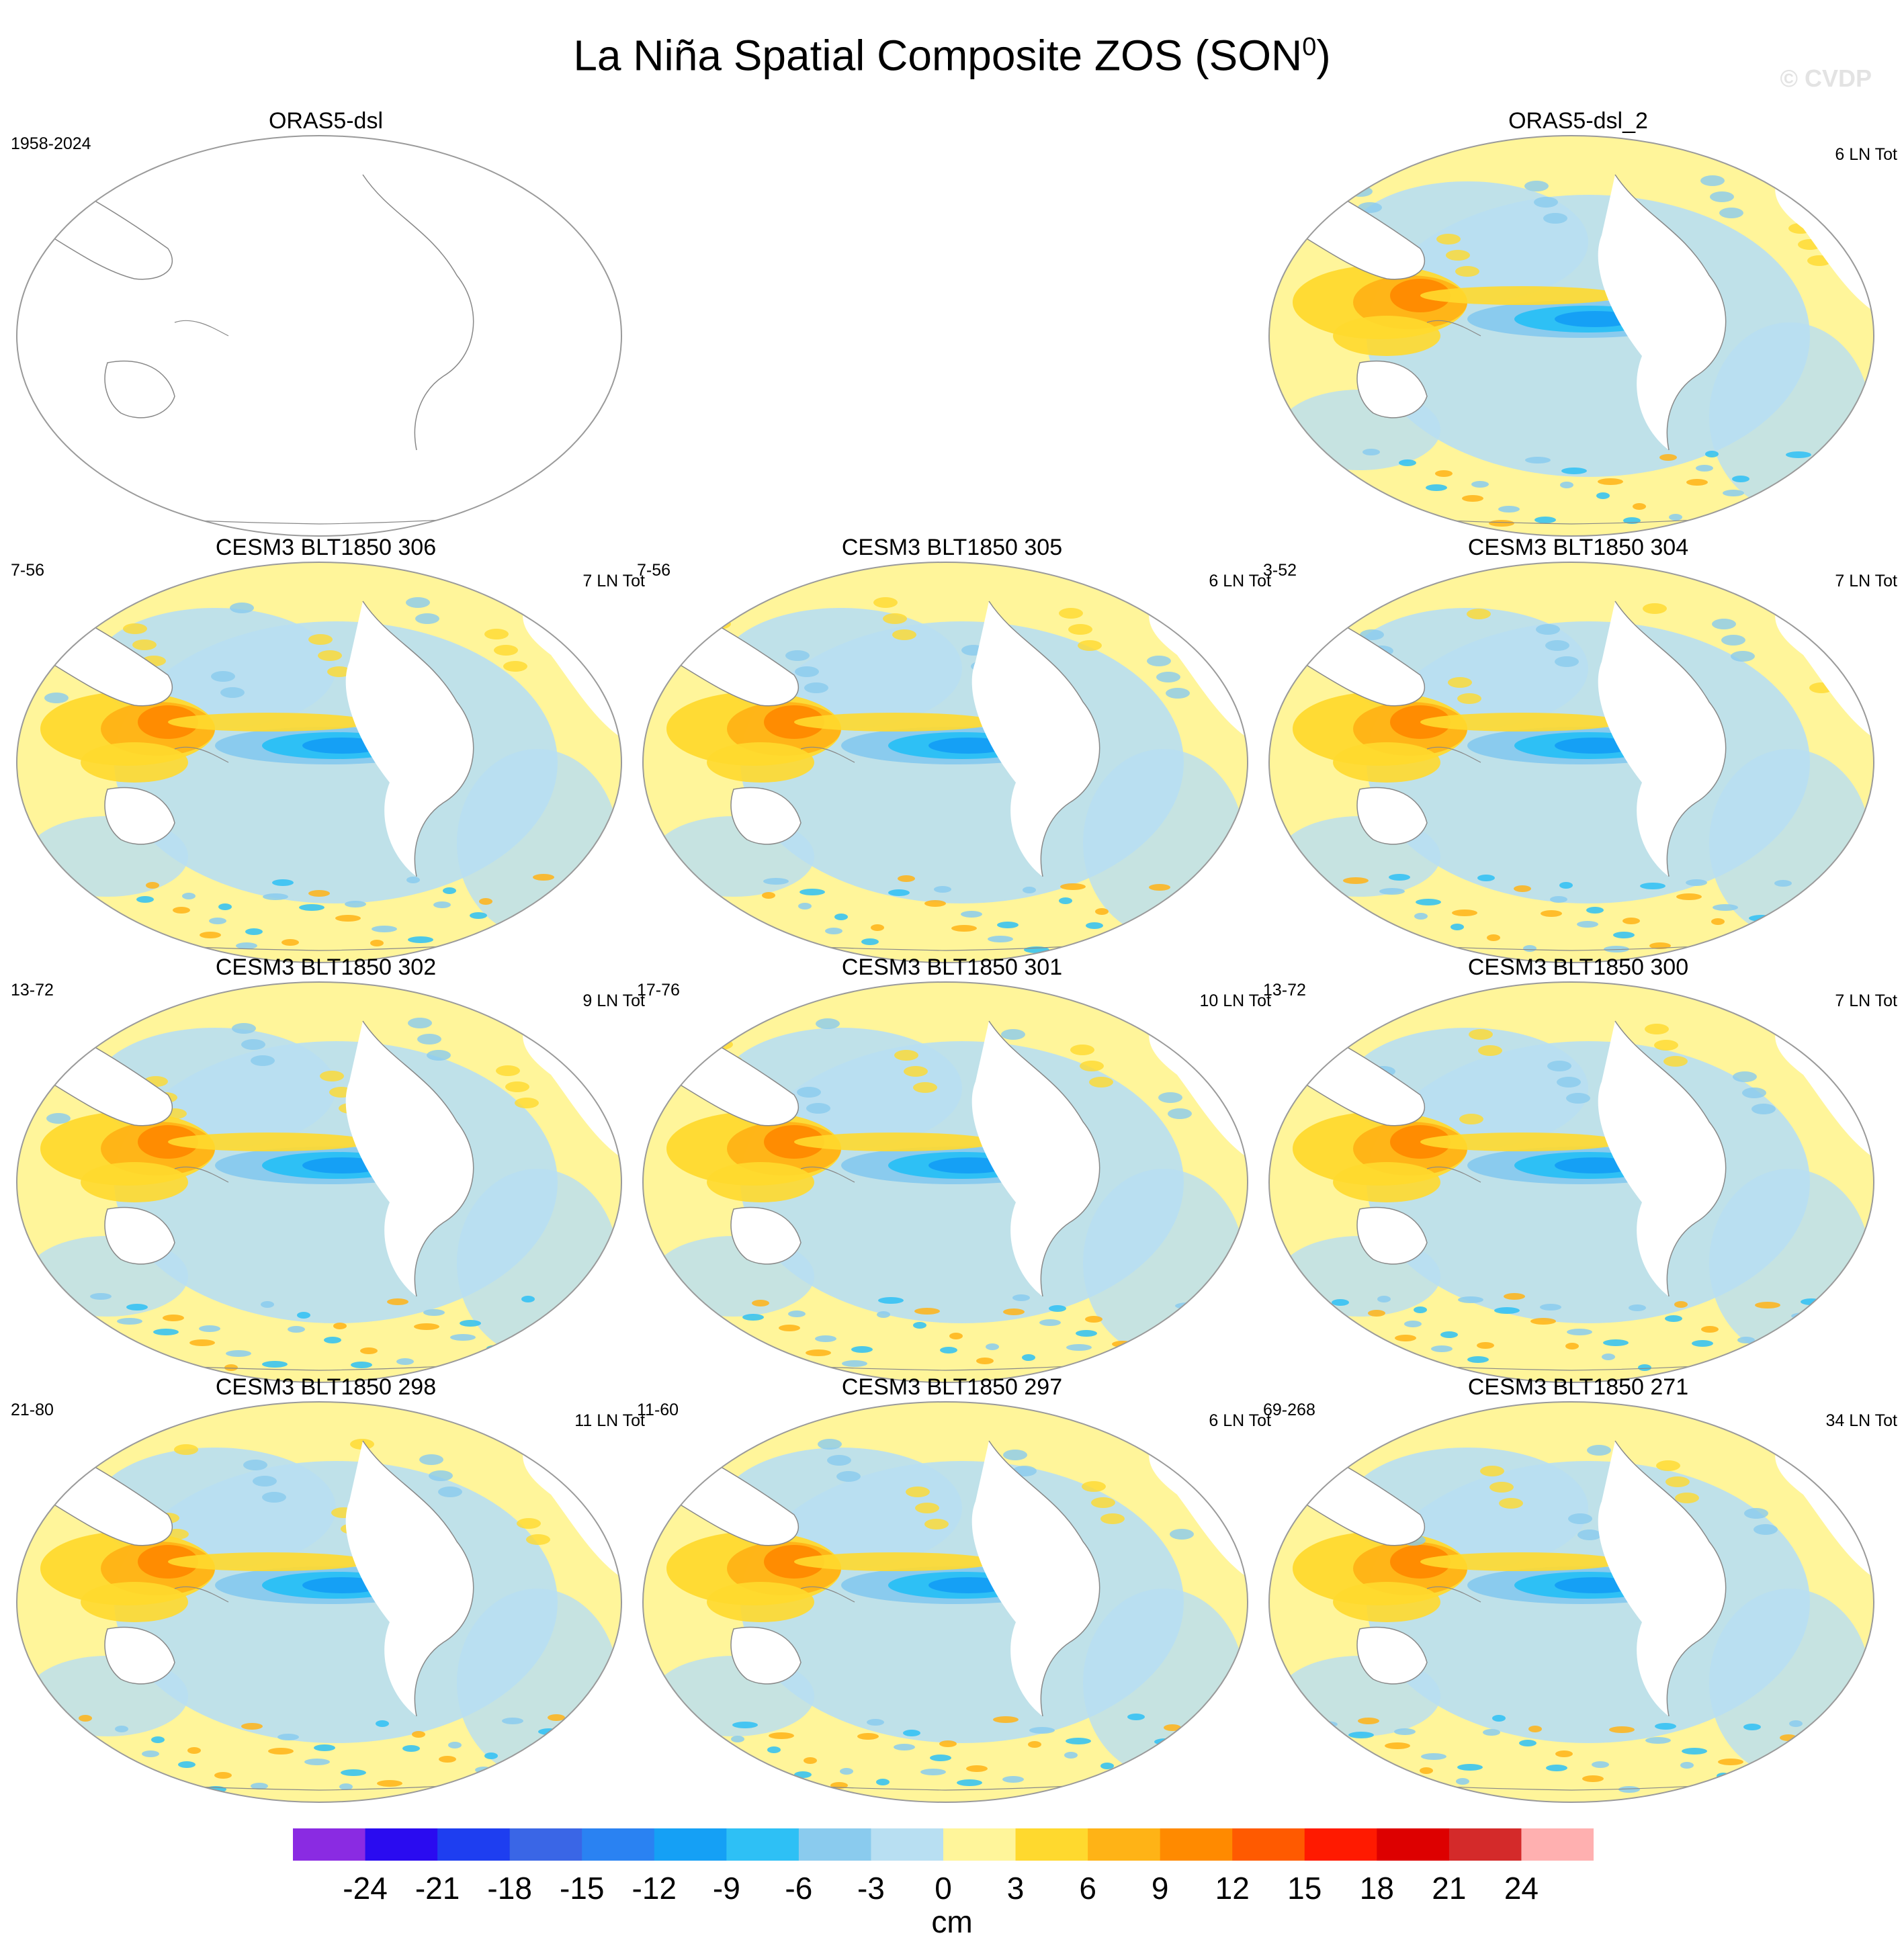  I want to click on colorbar-tick-label: 9, so click(1160, 1888).